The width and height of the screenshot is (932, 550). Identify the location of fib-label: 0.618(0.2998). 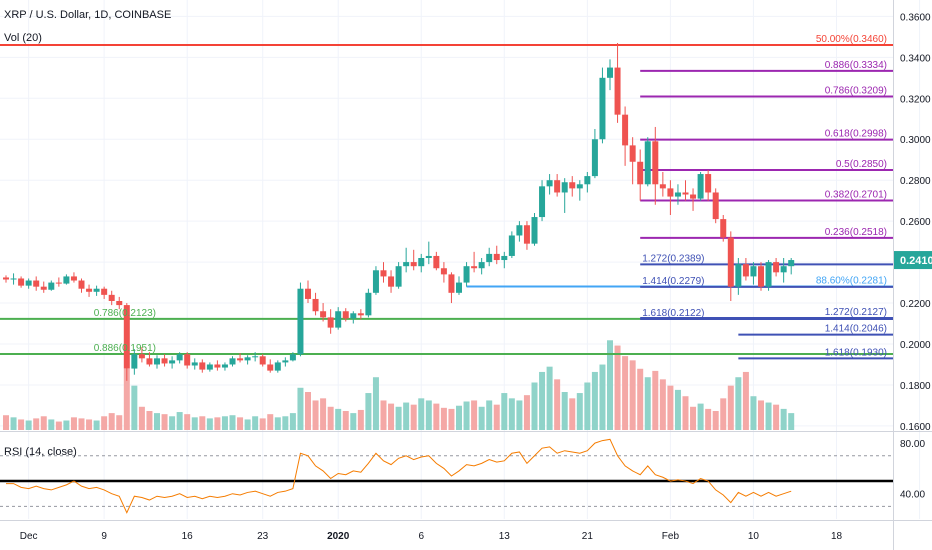
(856, 134).